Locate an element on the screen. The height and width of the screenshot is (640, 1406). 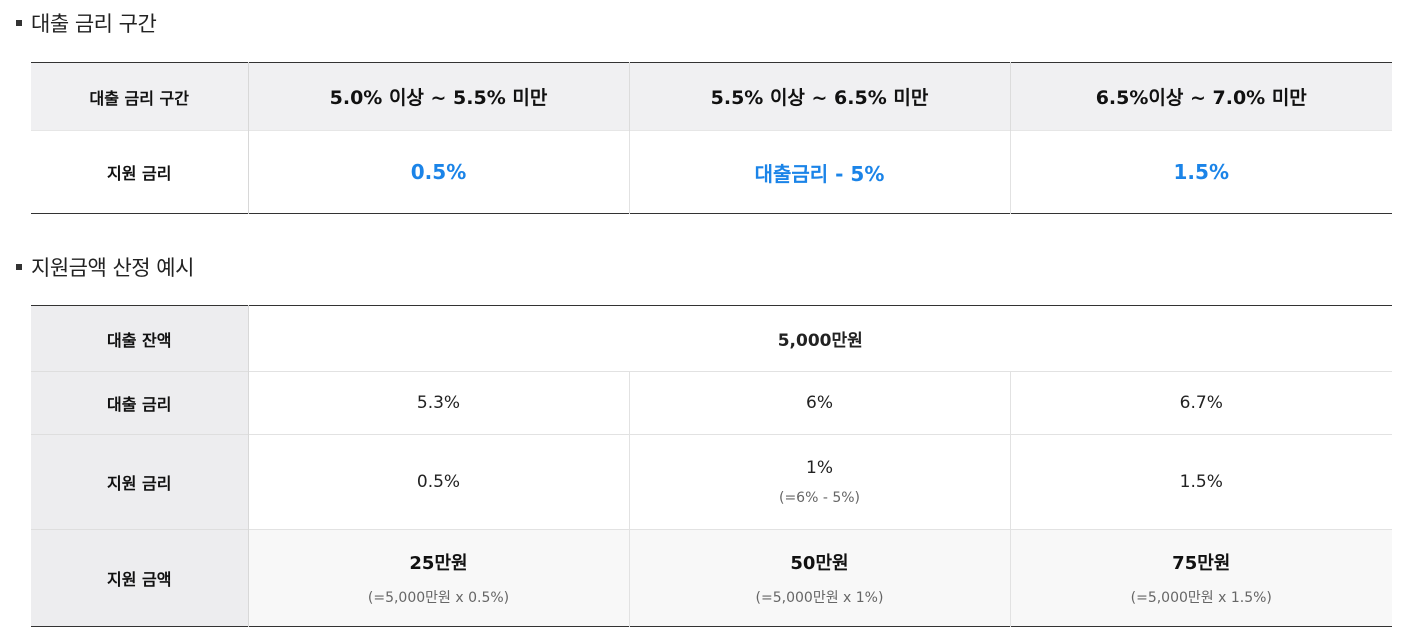
support-rate-value: 0.5% is located at coordinates (438, 482).